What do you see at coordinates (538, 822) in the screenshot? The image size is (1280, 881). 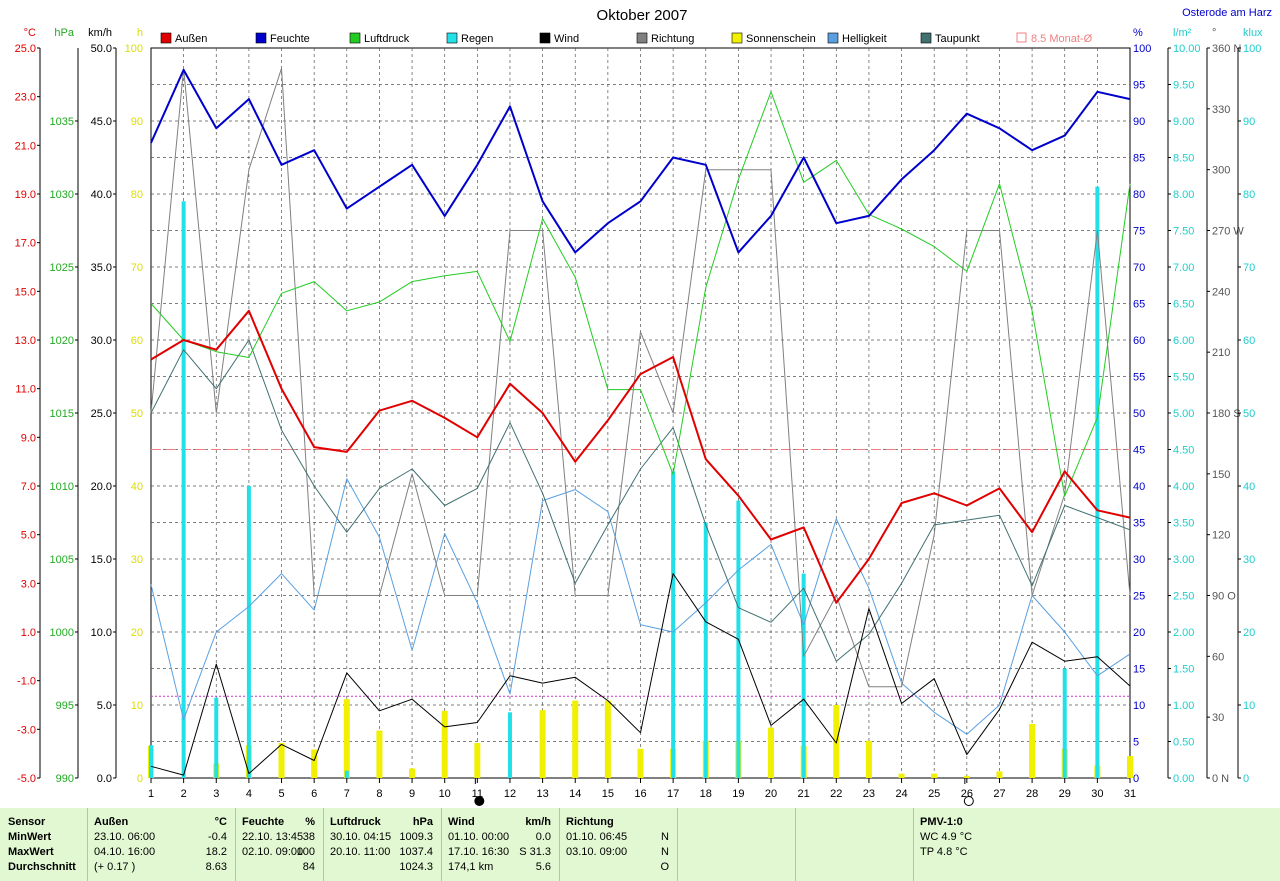 I see `stats-wind-unit: km/h` at bounding box center [538, 822].